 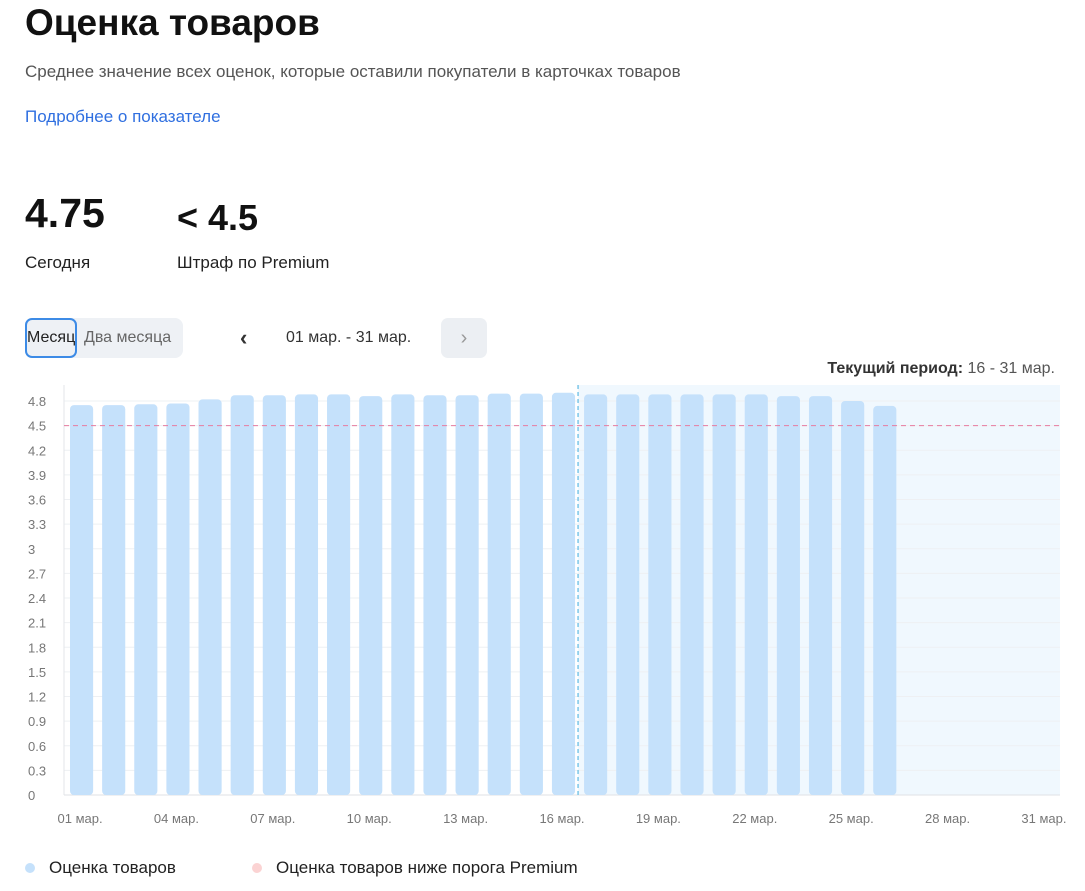 What do you see at coordinates (658, 818) in the screenshot?
I see `x-tick-label: 19 мар.` at bounding box center [658, 818].